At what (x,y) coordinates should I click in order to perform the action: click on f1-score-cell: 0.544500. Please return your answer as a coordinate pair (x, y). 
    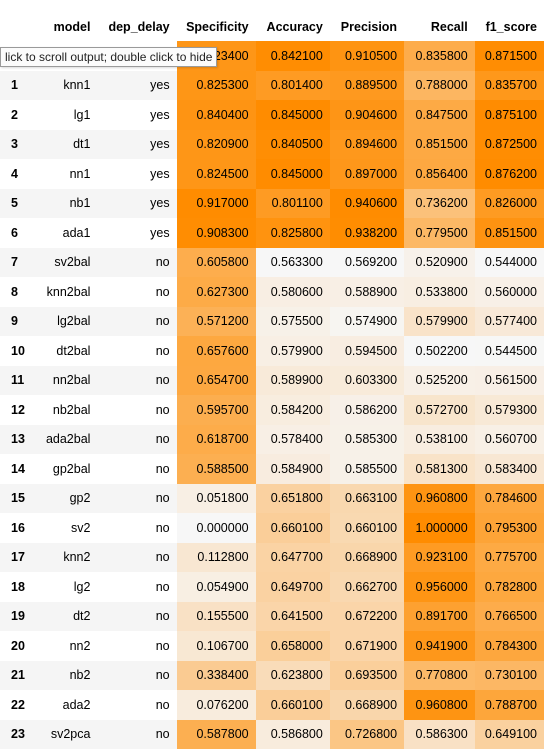
    Looking at the image, I should click on (509, 351).